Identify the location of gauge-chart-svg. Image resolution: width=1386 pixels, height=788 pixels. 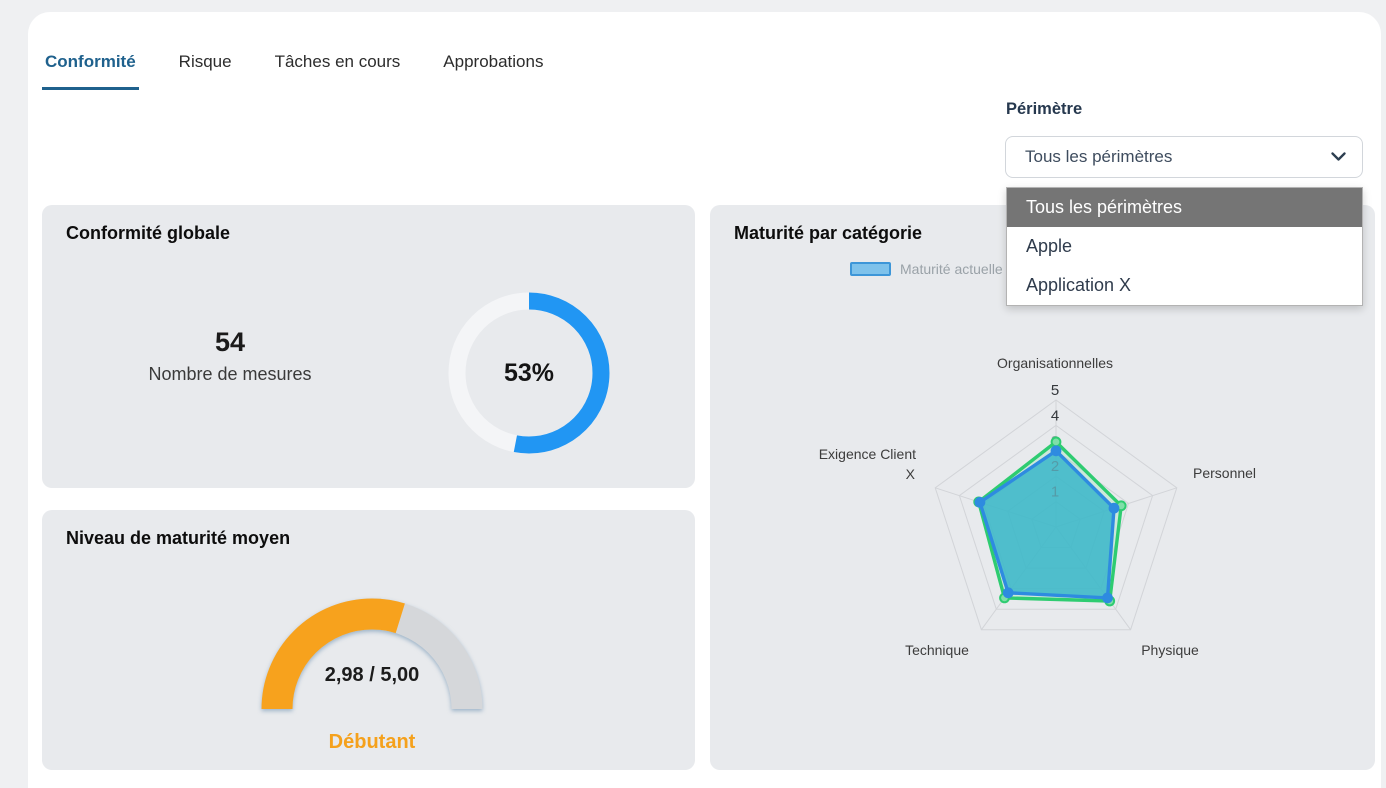
(372, 654).